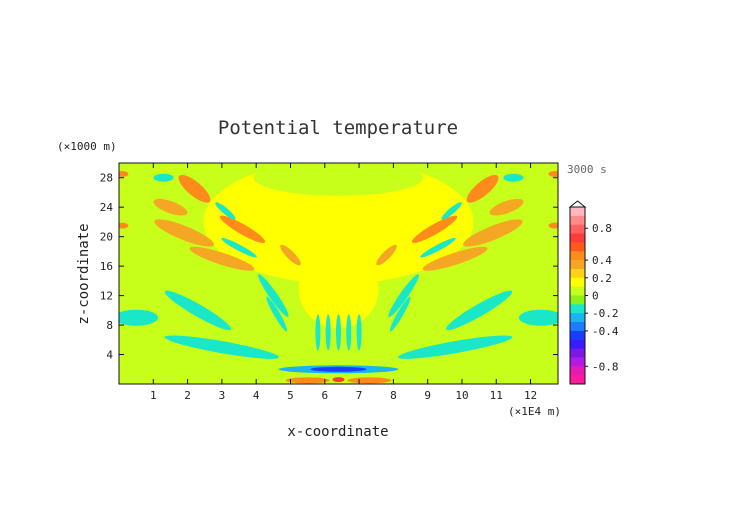 Image resolution: width=752 pixels, height=532 pixels. I want to click on x-tick-label: 4, so click(256, 395).